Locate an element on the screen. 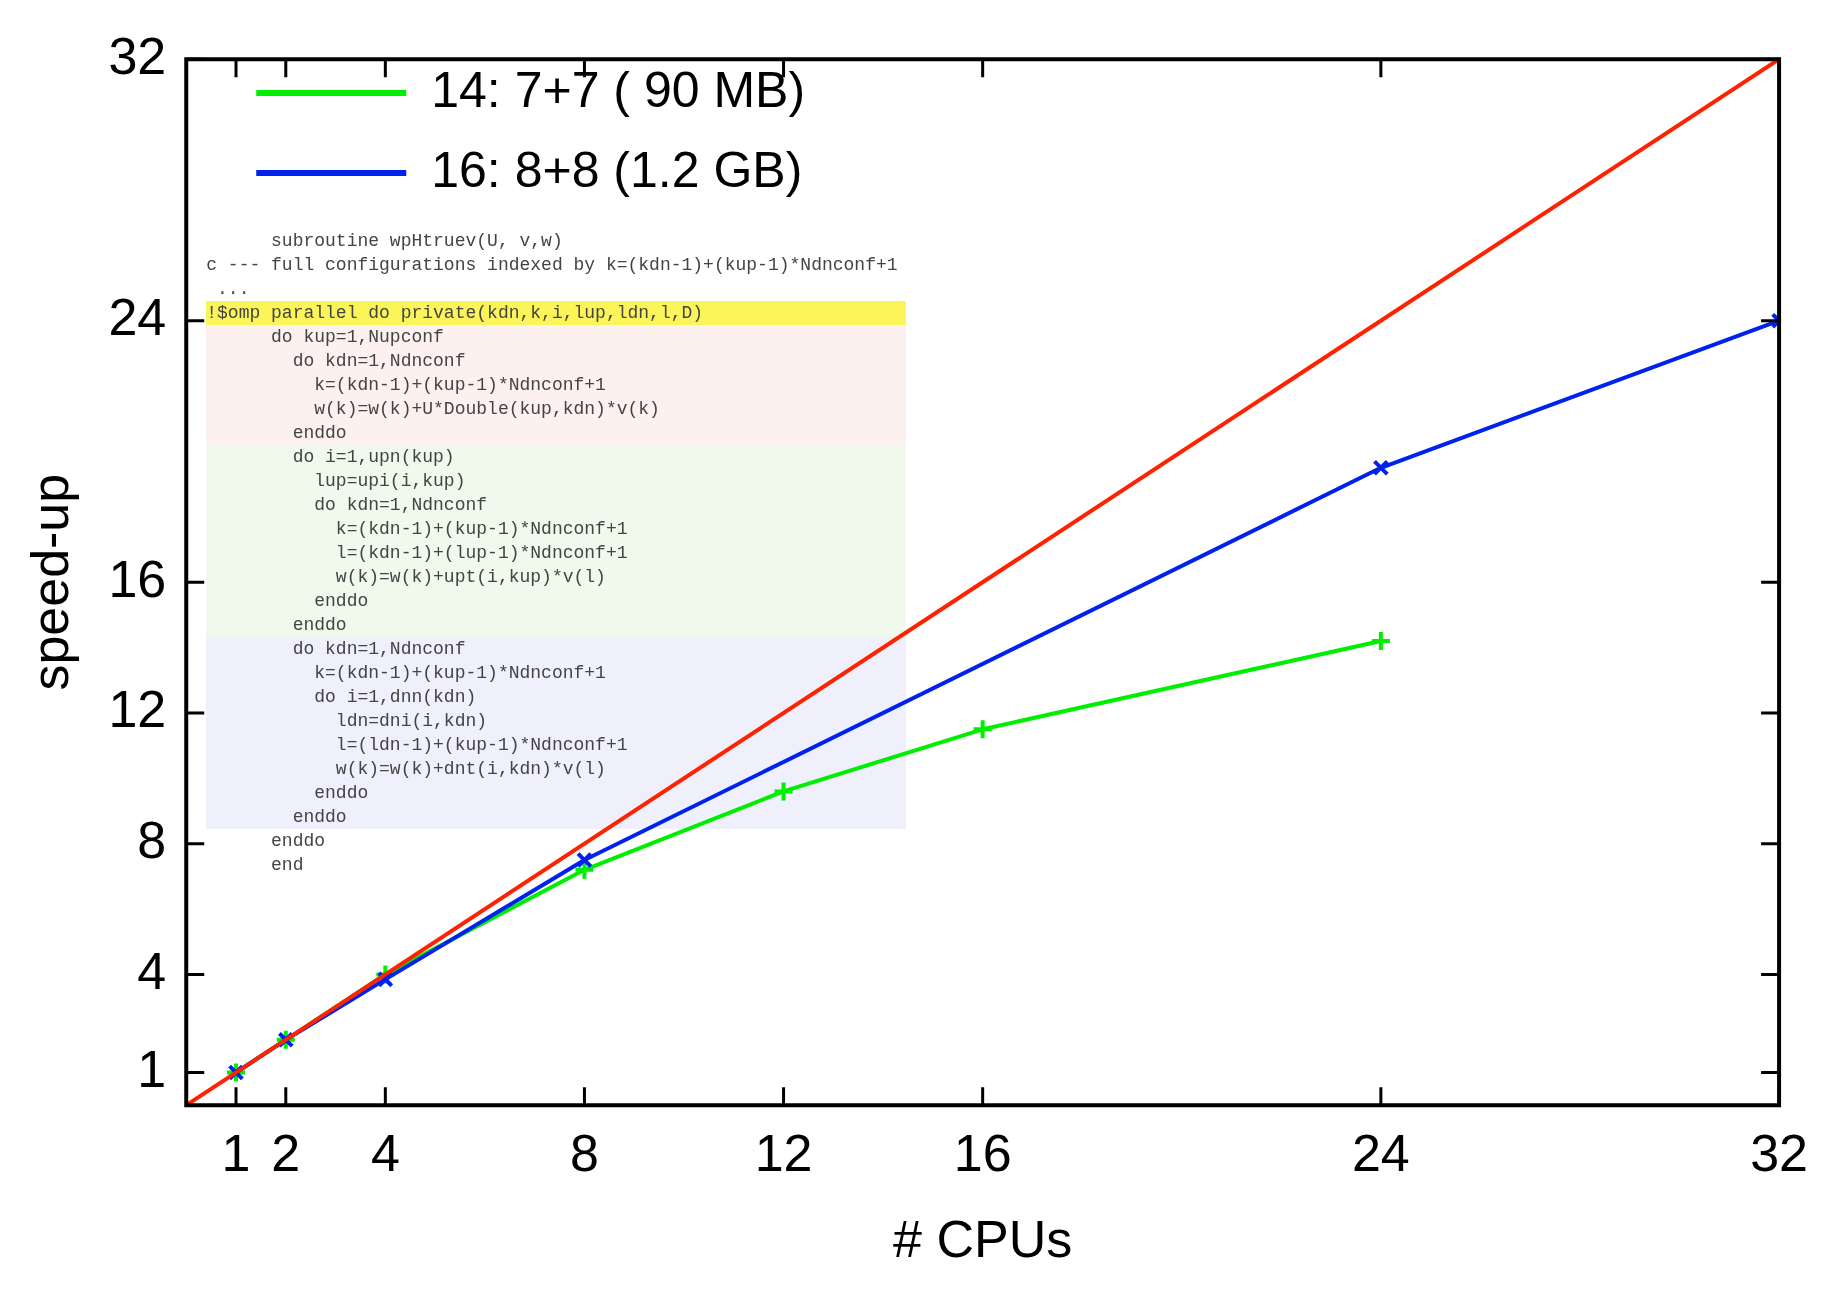 This screenshot has height=1300, width=1838. annotation: ldn=dni(i,kdn) is located at coordinates (411, 721).